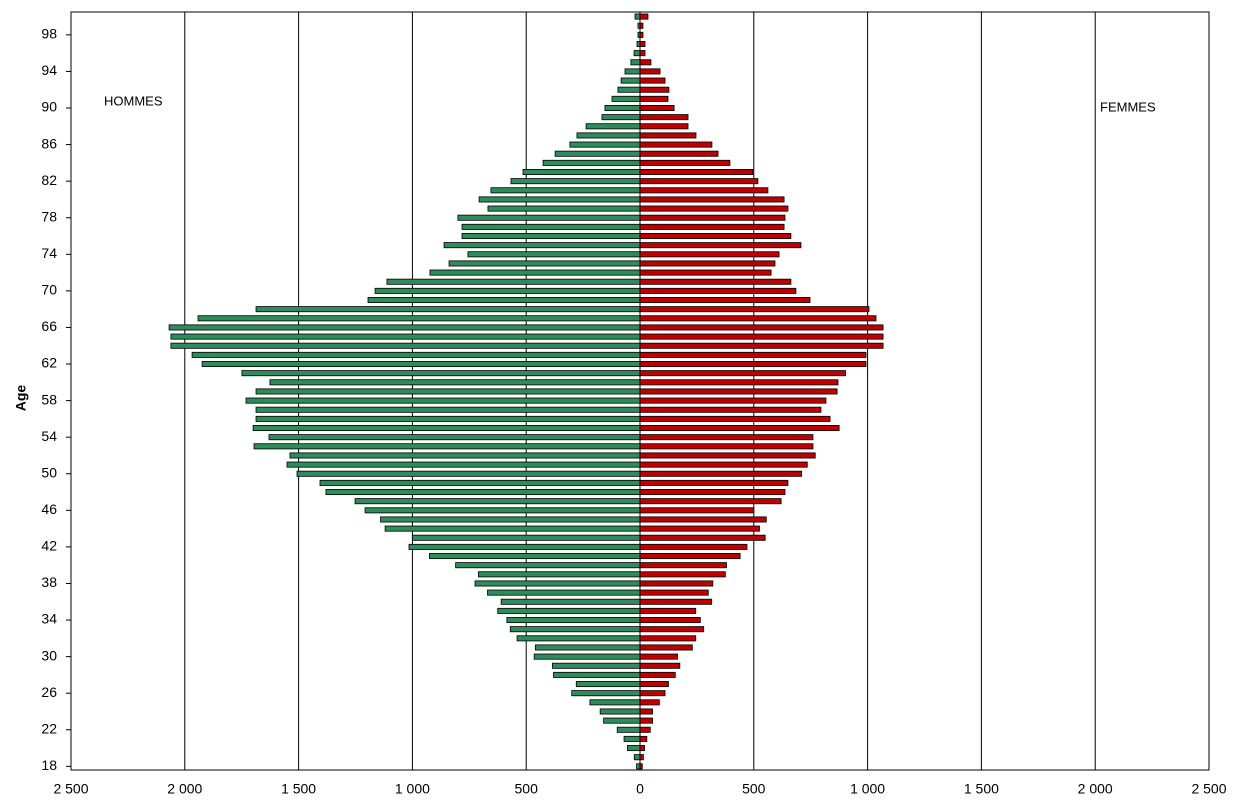 Image resolution: width=1234 pixels, height=800 pixels. Describe the element at coordinates (49, 326) in the screenshot. I see `y-tick-label: 66` at that location.